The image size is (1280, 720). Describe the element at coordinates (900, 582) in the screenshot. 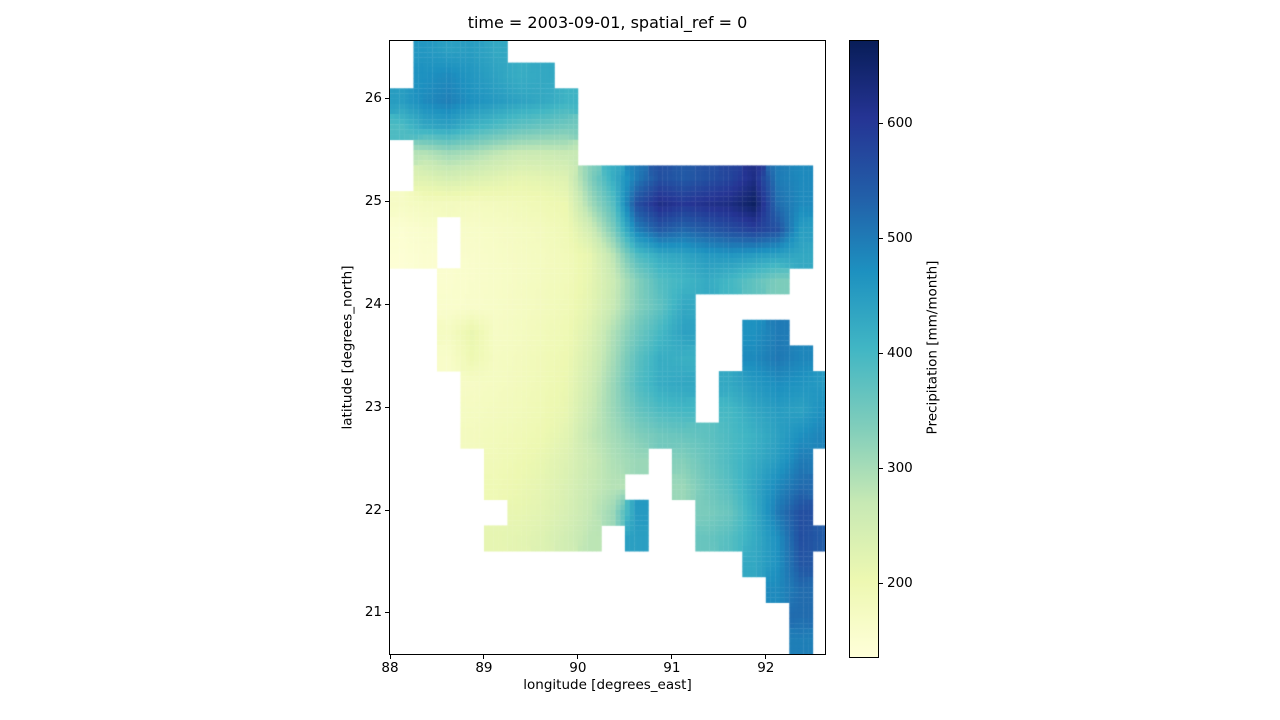

I see `colorbar-tick-label: 200` at that location.